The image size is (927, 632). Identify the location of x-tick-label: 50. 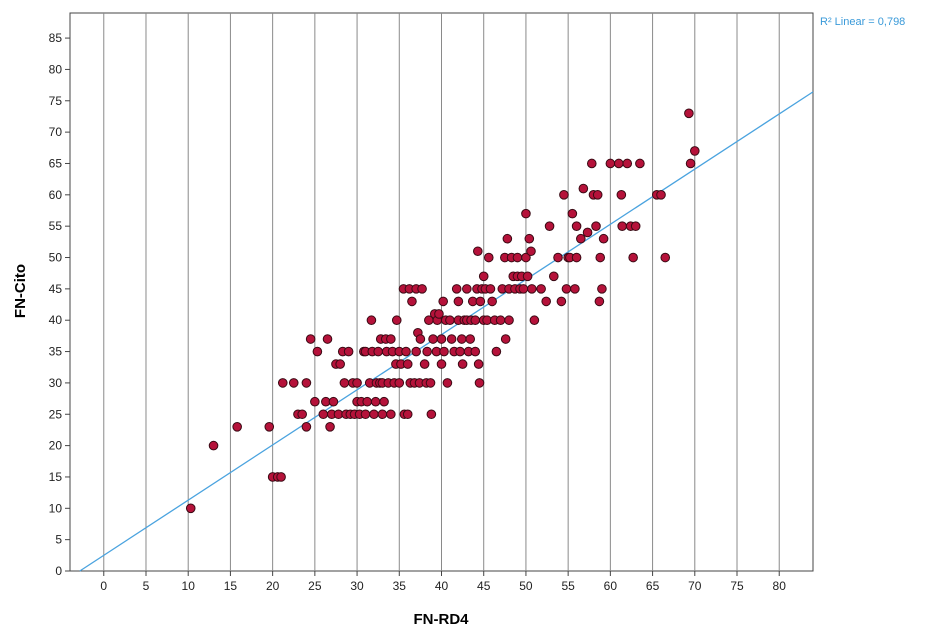
(526, 586).